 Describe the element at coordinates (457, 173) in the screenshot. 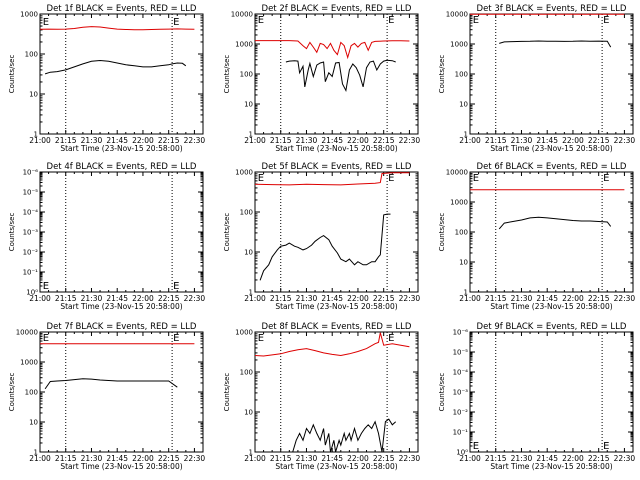

I see `y-tick-label: 10000` at that location.